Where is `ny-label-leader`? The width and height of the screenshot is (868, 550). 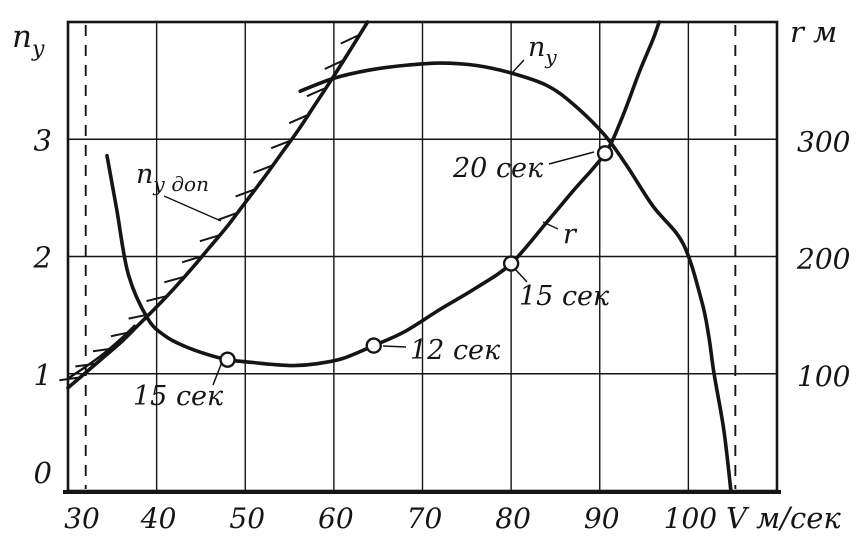
ny-label-leader is located at coordinates (517, 67).